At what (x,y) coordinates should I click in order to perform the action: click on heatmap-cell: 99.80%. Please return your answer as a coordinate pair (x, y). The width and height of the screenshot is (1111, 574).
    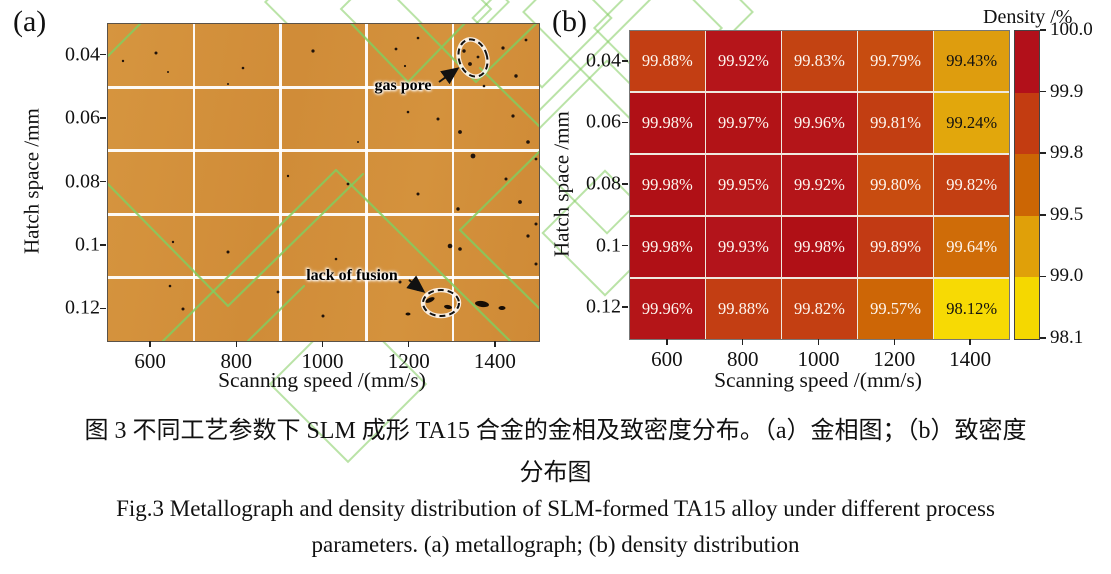
    Looking at the image, I should click on (895, 185).